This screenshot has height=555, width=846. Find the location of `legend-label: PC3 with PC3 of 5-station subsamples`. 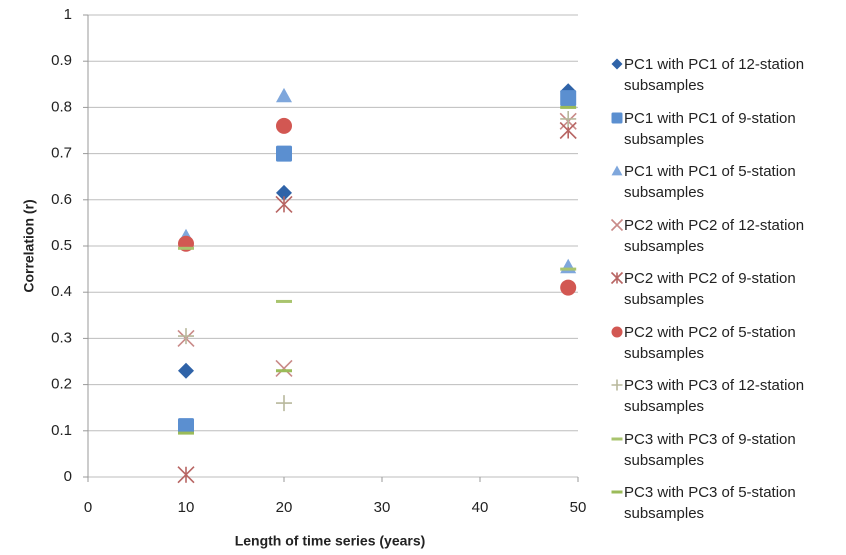

legend-label: PC3 with PC3 of 5-station subsamples is located at coordinates (710, 503).